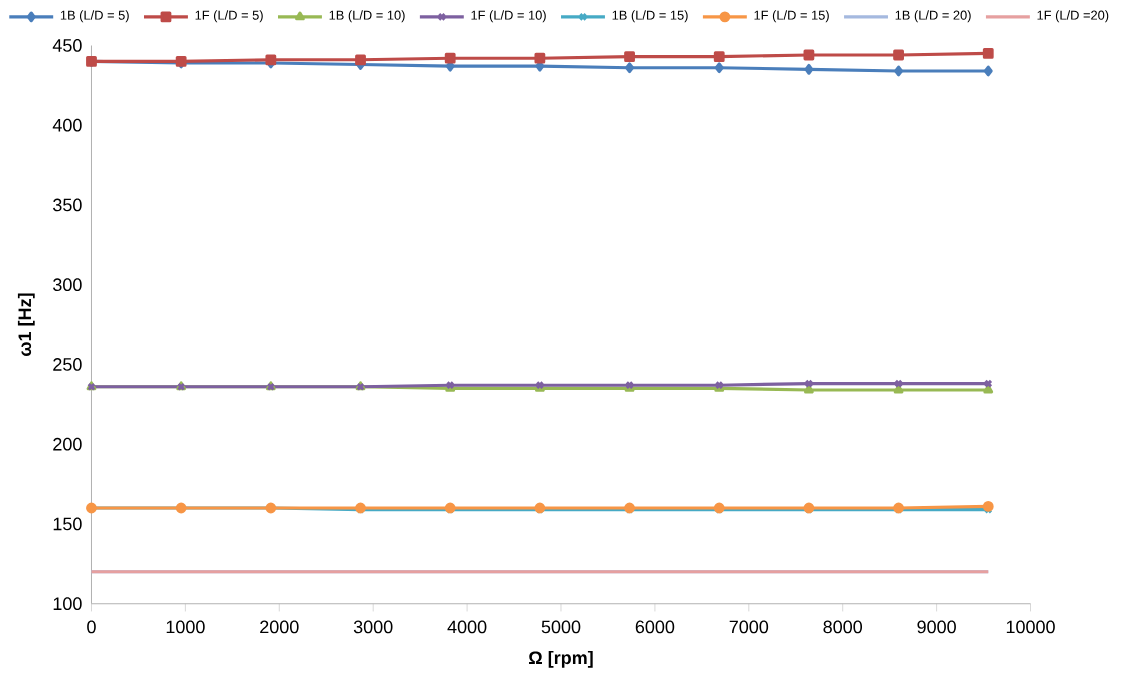  What do you see at coordinates (26, 324) in the screenshot?
I see `y-axis-title: ω1 [Hz]` at bounding box center [26, 324].